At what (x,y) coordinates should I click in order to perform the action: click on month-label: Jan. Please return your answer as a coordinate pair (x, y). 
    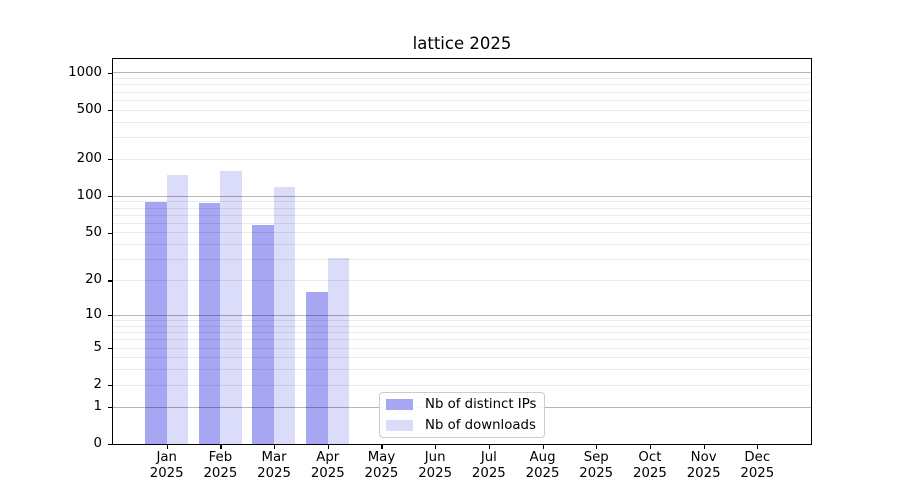
    Looking at the image, I should click on (166, 457).